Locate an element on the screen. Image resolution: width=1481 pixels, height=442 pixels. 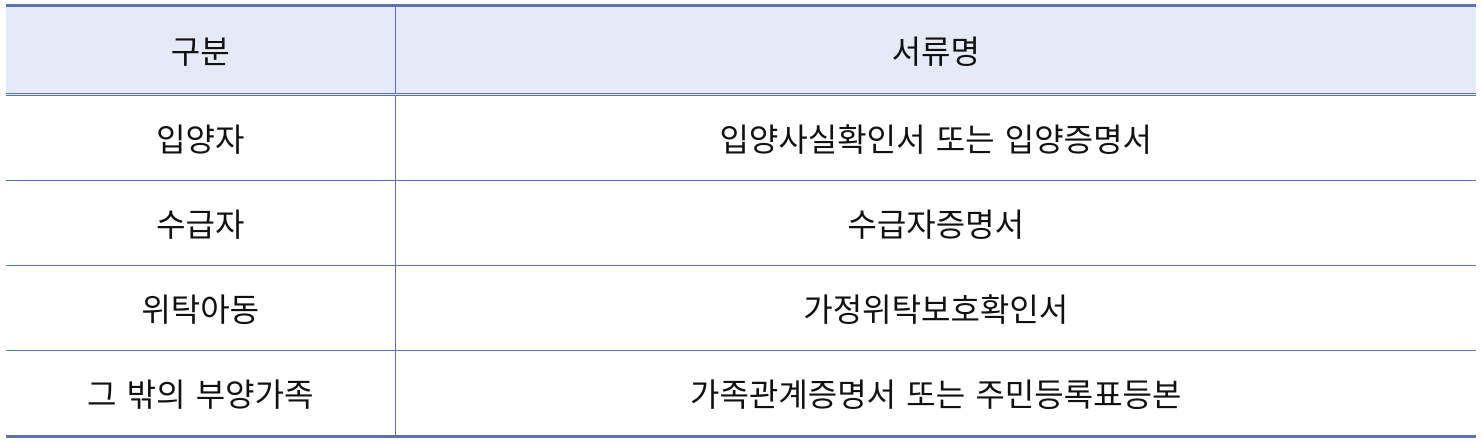
row-category: 그 밖의 부양가족 is located at coordinates (201, 394).